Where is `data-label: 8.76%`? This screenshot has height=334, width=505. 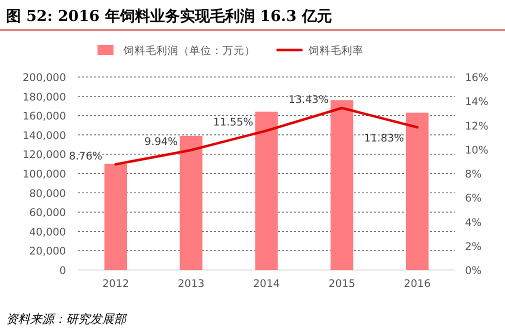
data-label: 8.76% is located at coordinates (85, 156).